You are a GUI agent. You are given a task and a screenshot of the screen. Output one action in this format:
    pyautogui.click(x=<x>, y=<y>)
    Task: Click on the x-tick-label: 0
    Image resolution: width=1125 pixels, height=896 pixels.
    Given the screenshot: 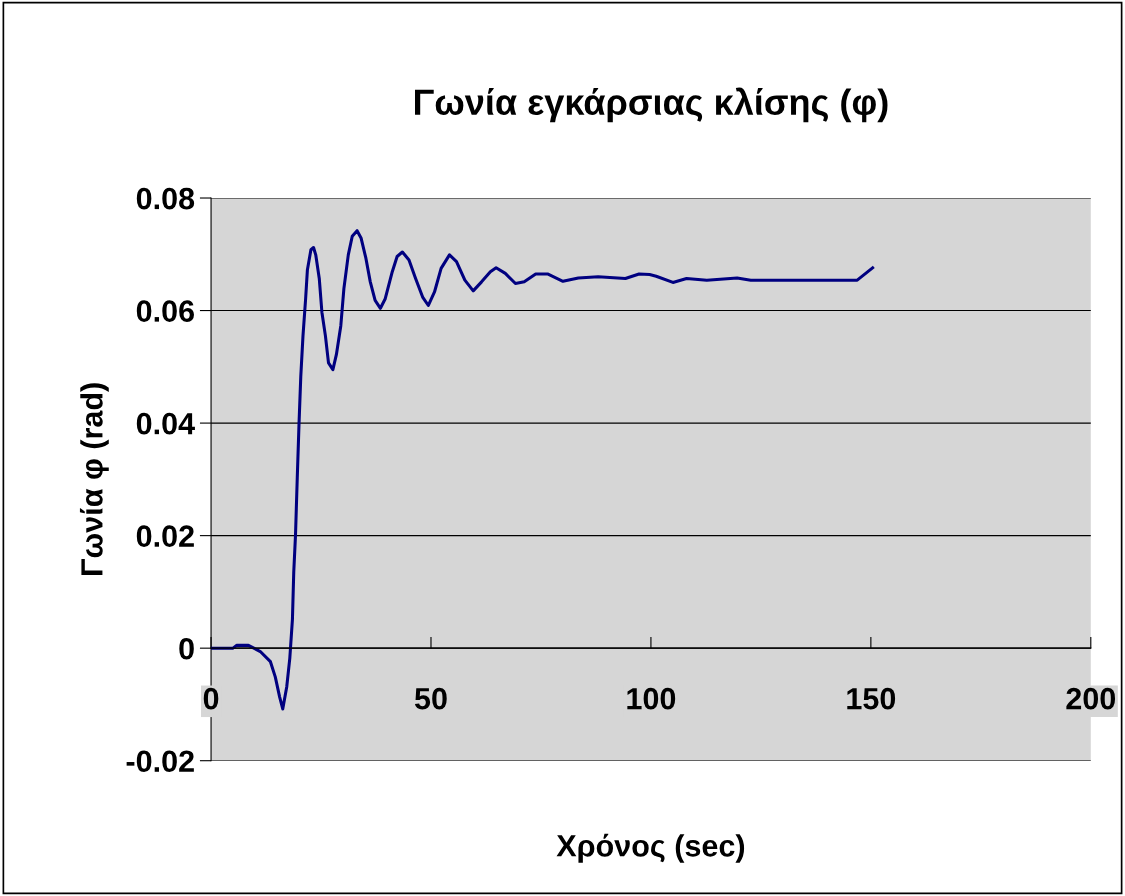 What is the action you would take?
    pyautogui.click(x=211, y=698)
    